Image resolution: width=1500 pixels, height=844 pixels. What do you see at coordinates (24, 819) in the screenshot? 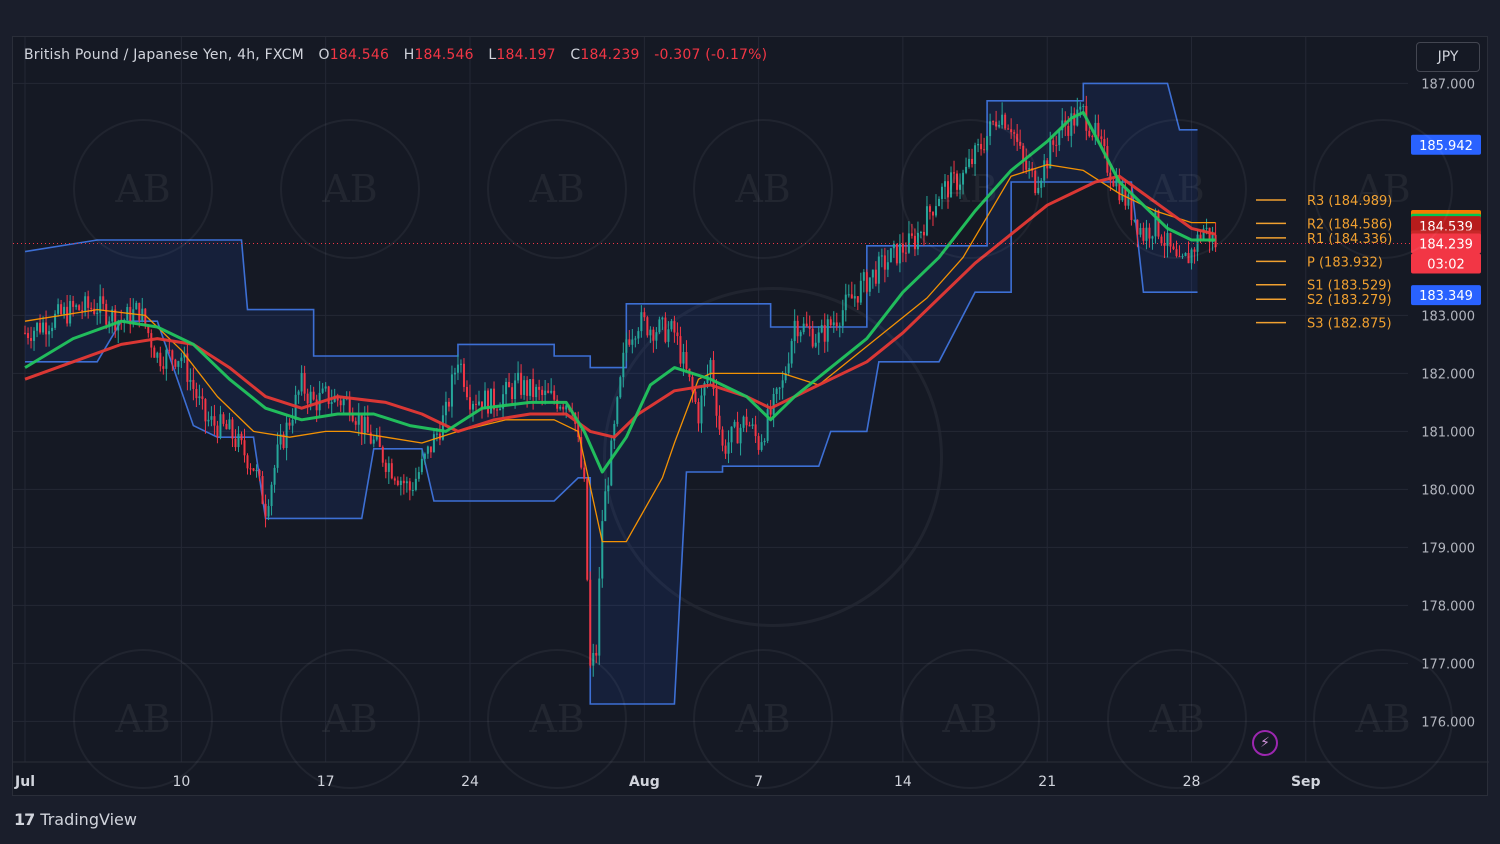
I see `tradingview-mark-icon: 17` at bounding box center [24, 819].